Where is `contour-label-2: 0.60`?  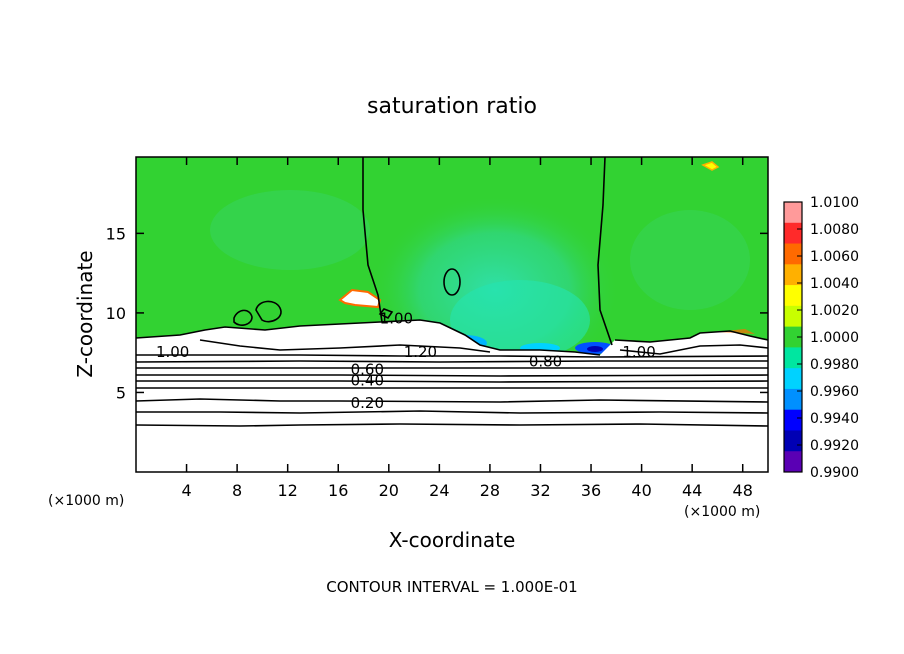 contour-label-2: 0.60 is located at coordinates (367, 370).